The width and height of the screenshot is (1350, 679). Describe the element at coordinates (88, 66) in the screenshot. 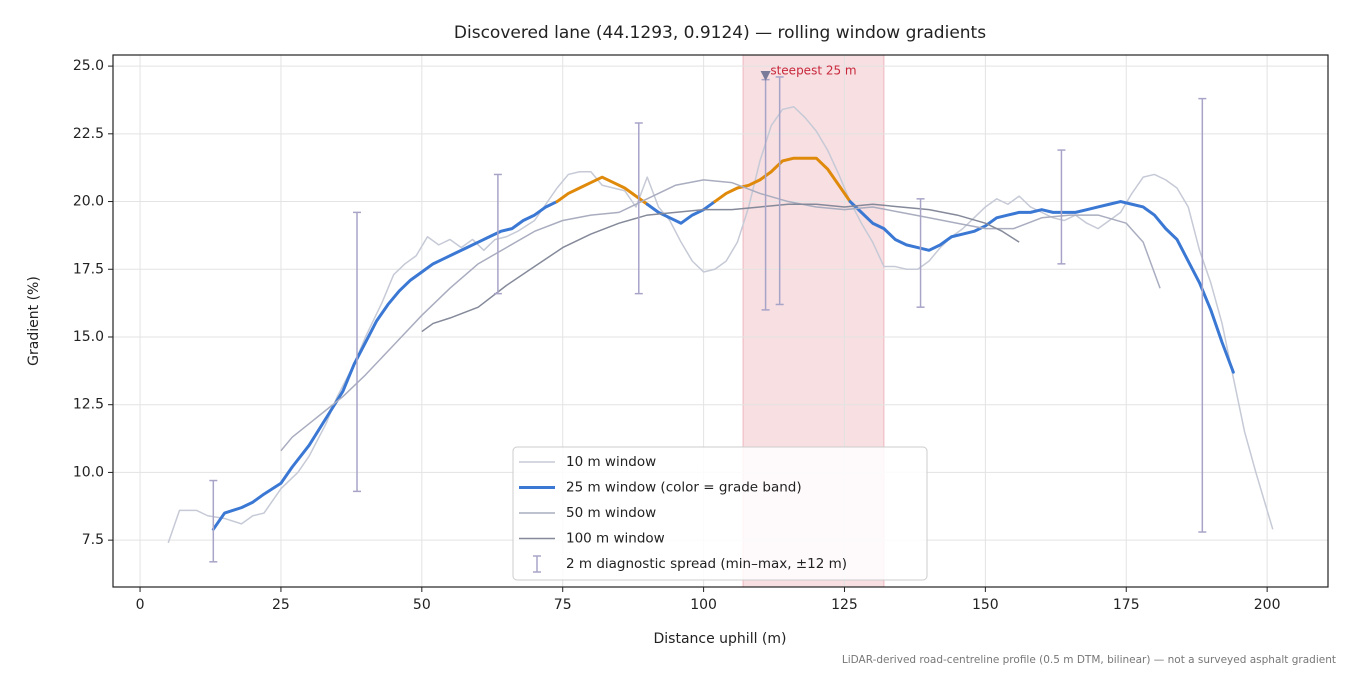

I see `y-tick-label: 25.0` at that location.